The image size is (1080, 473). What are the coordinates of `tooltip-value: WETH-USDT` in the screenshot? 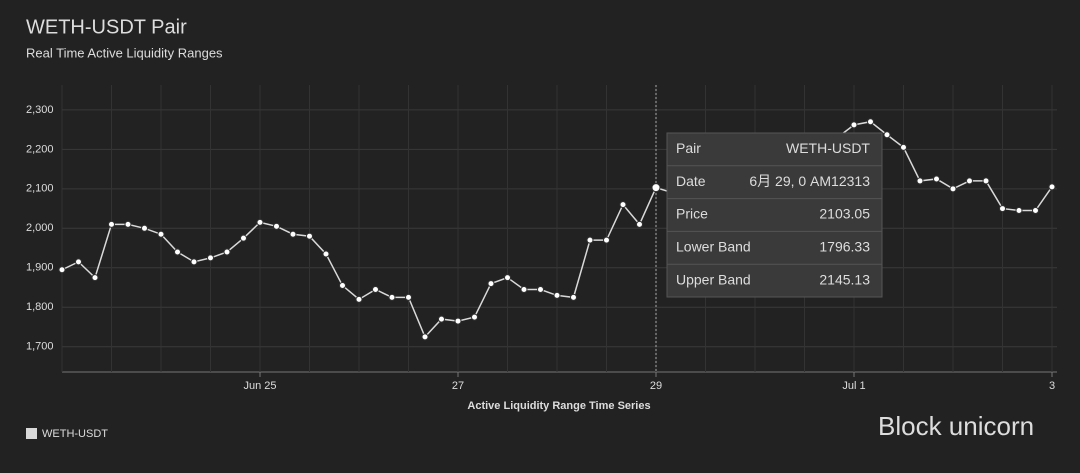 It's located at (828, 148).